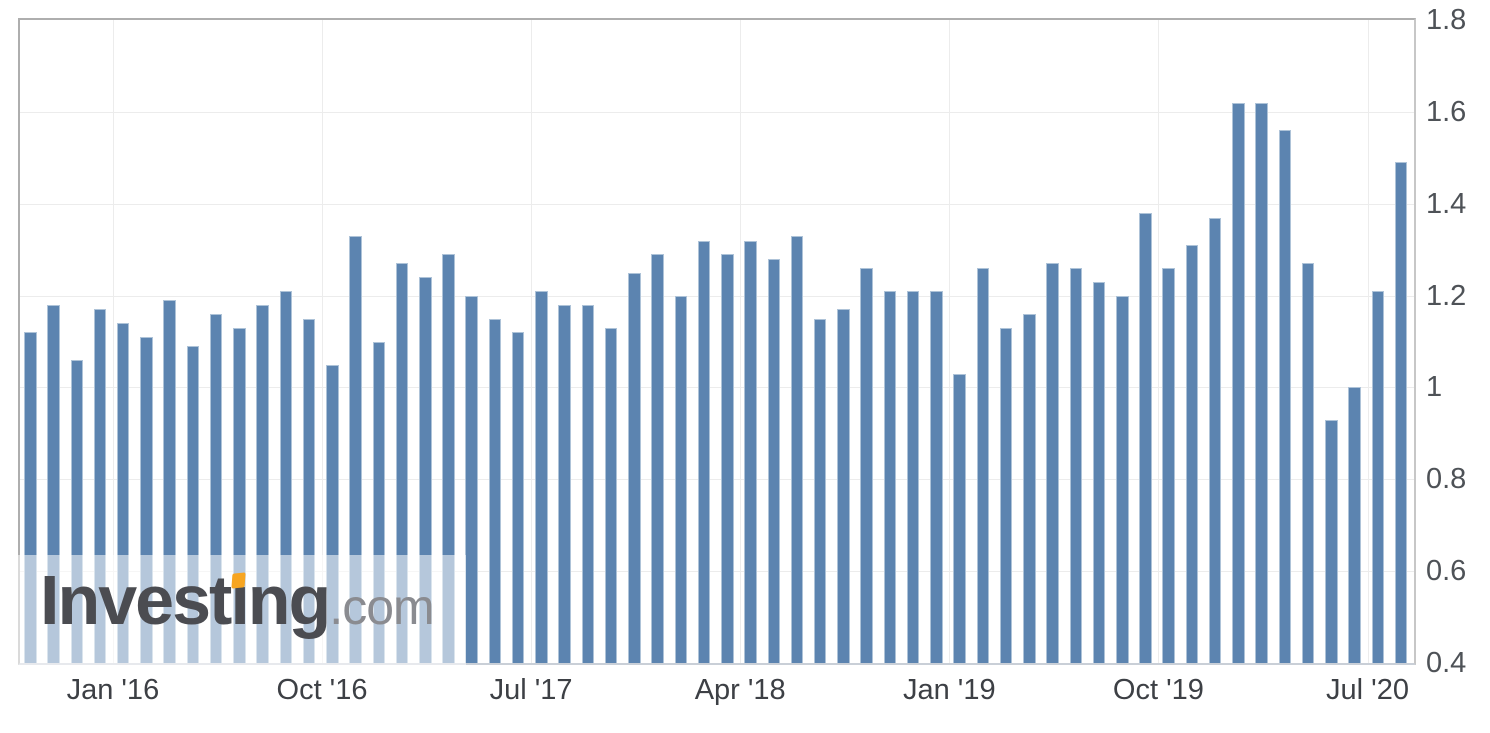 The height and width of the screenshot is (733, 1490). What do you see at coordinates (1367, 690) in the screenshot?
I see `x-axis-tick-label: Jul '20` at bounding box center [1367, 690].